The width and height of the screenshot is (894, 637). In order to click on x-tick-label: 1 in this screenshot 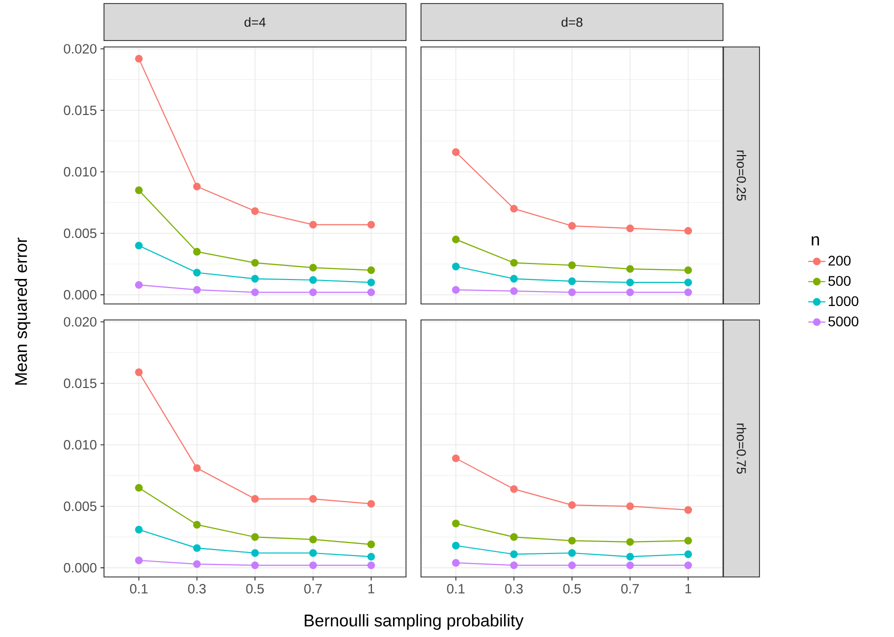, I will do `click(688, 589)`.